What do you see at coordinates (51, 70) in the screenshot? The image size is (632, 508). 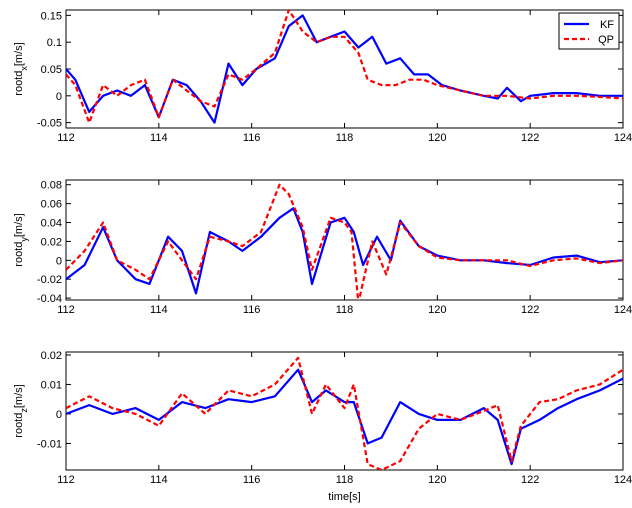 I see `y-tick-label: 0.05` at bounding box center [51, 70].